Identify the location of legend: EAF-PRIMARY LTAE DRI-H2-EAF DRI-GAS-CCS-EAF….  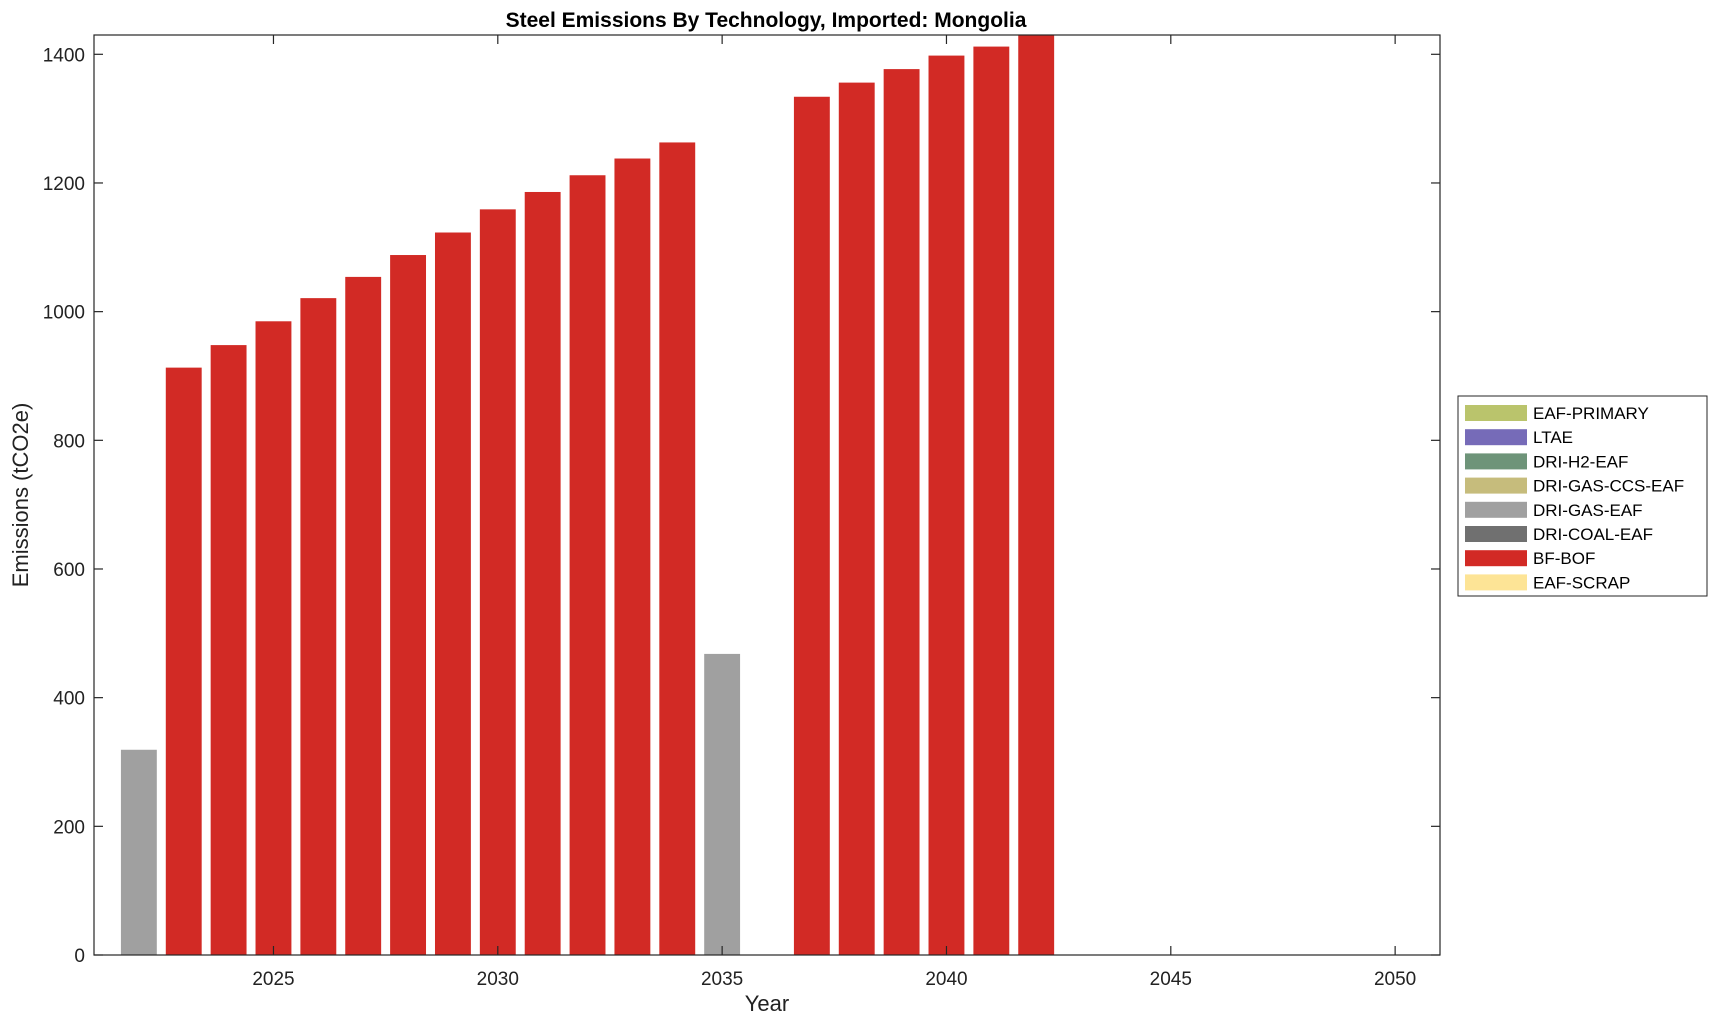
(1582, 496).